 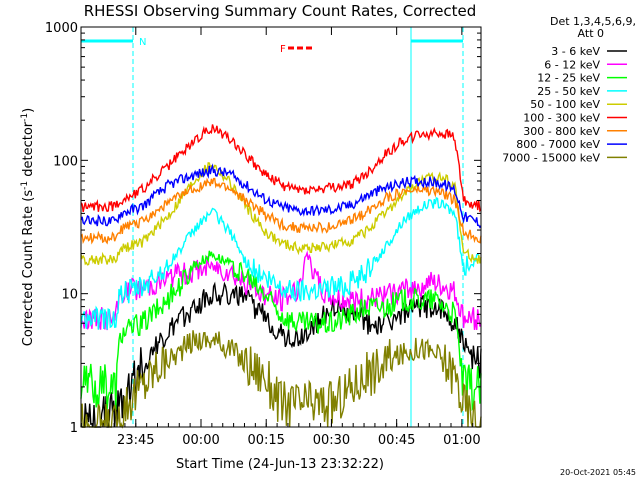 What do you see at coordinates (593, 21) in the screenshot?
I see `legend-header-line-1: Det 1,3,4,5,6,9,` at bounding box center [593, 21].